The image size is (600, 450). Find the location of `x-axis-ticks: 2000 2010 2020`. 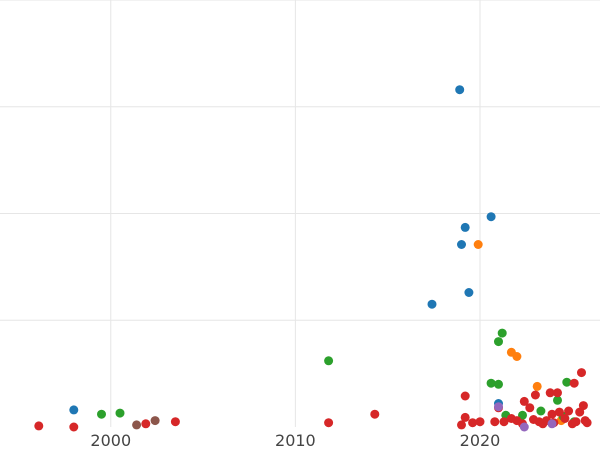

x-axis-ticks: 2000 2010 2020 is located at coordinates (295, 440).